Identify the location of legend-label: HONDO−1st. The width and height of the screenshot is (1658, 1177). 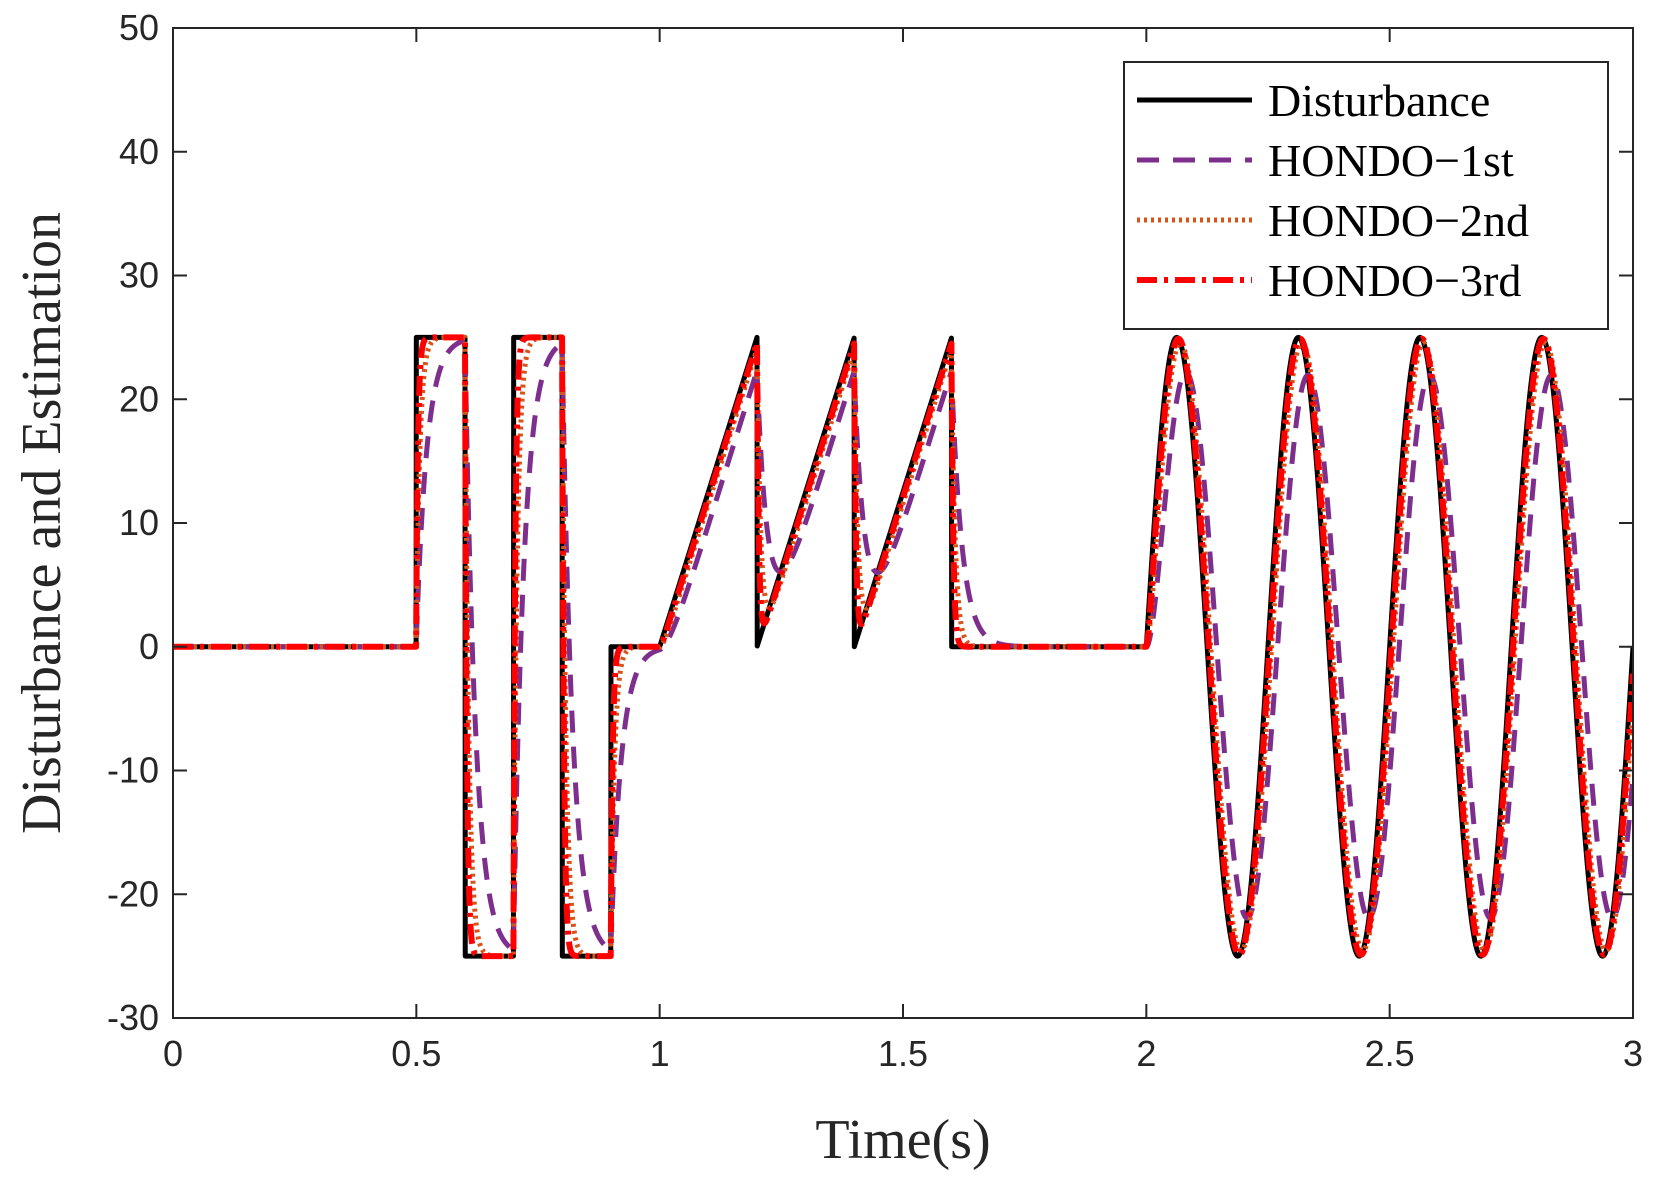
(1391, 160).